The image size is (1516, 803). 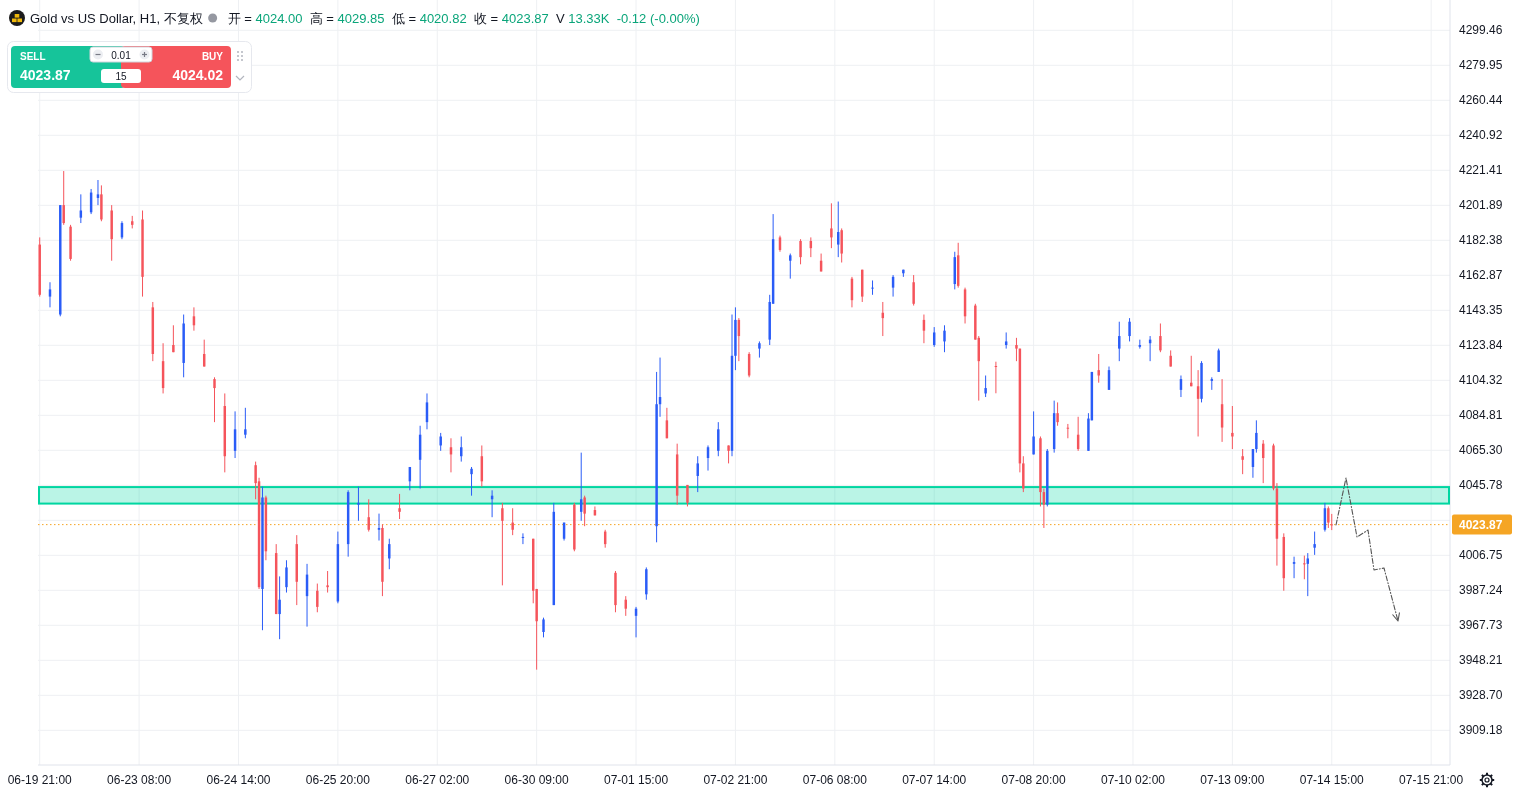 I want to click on ytick-label: 3909.18, so click(x=1481, y=730).